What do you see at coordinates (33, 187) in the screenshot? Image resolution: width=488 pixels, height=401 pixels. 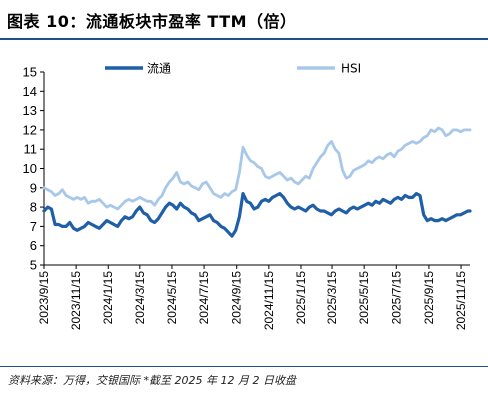 I see `y-tick-label: 9` at bounding box center [33, 187].